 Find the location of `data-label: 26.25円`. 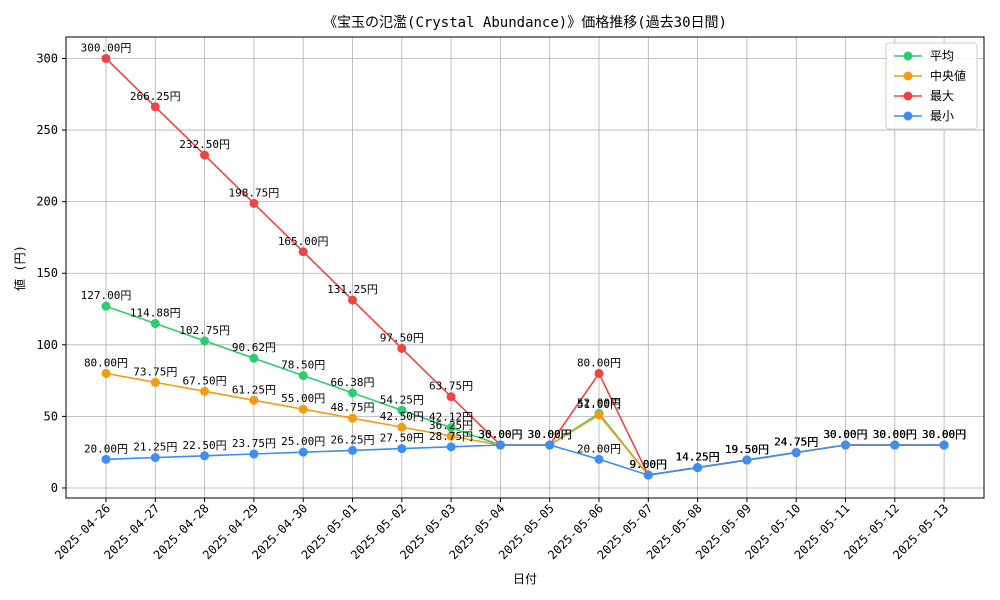

data-label: 26.25円 is located at coordinates (352, 439).